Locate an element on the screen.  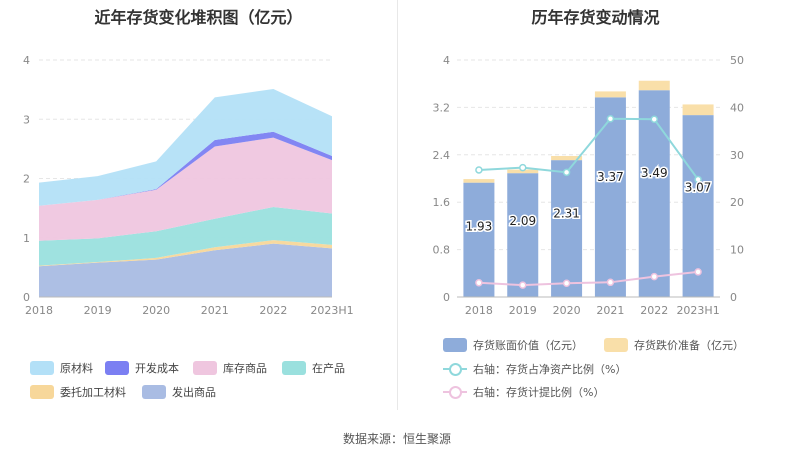
legend-item: 右轴：存货占净资产比例（%） is located at coordinates (534, 369).